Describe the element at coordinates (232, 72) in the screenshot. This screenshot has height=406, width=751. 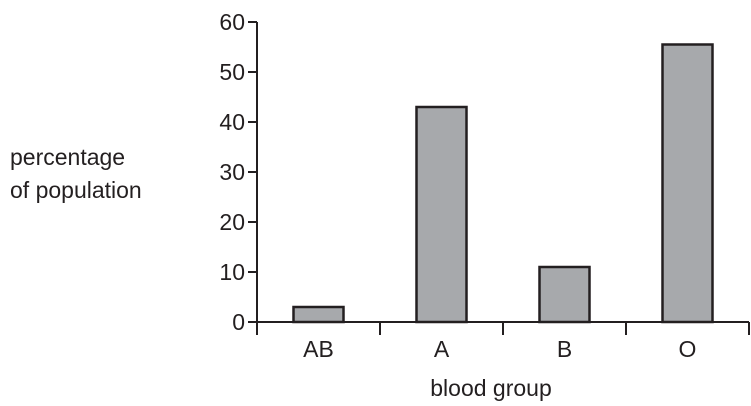
I see `y-tick-label: 50` at that location.